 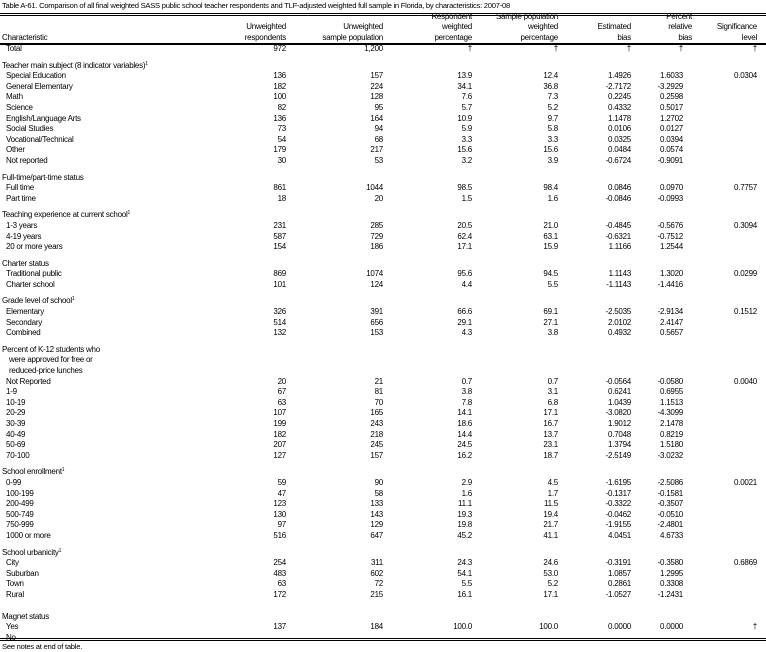 I want to click on cell-respondent-weighted-percentage: 14.1, so click(x=464, y=413).